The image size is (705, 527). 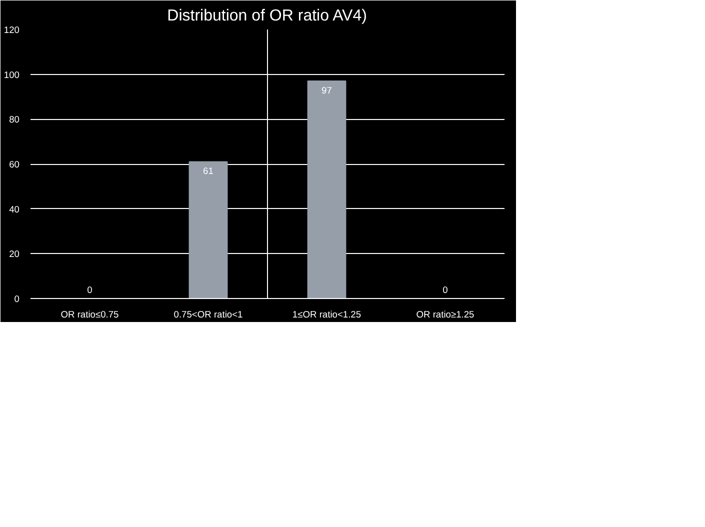 I want to click on y-tick-label: 120, so click(x=12, y=30).